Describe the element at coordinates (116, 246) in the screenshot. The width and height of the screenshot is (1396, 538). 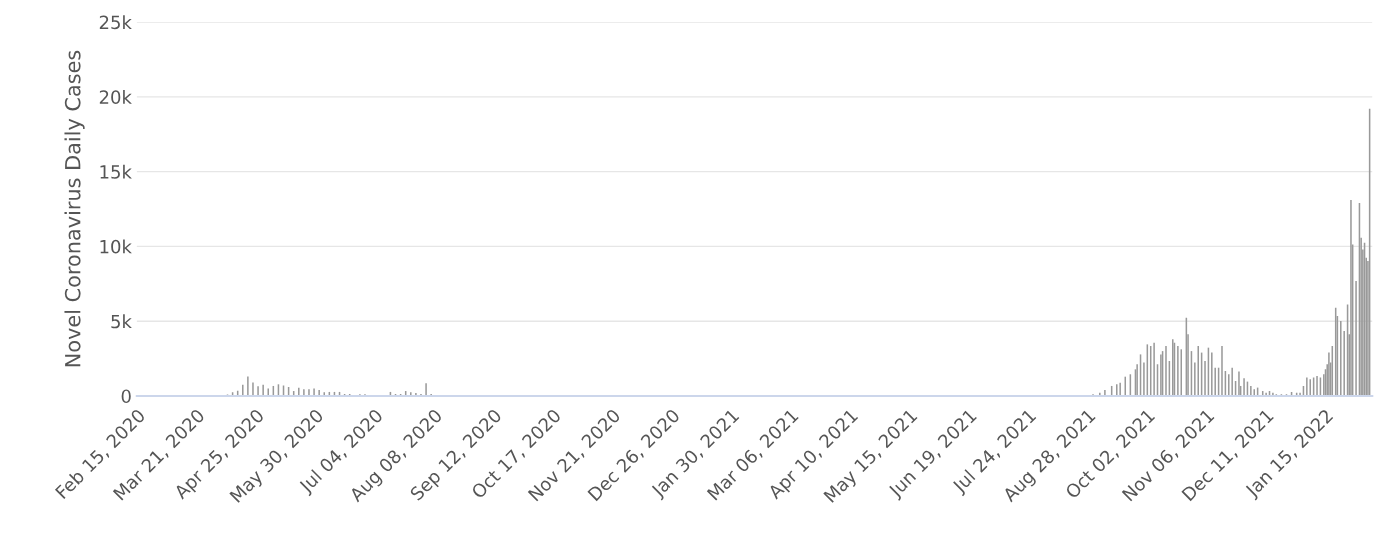
I see `y-tick-label: 10k` at that location.